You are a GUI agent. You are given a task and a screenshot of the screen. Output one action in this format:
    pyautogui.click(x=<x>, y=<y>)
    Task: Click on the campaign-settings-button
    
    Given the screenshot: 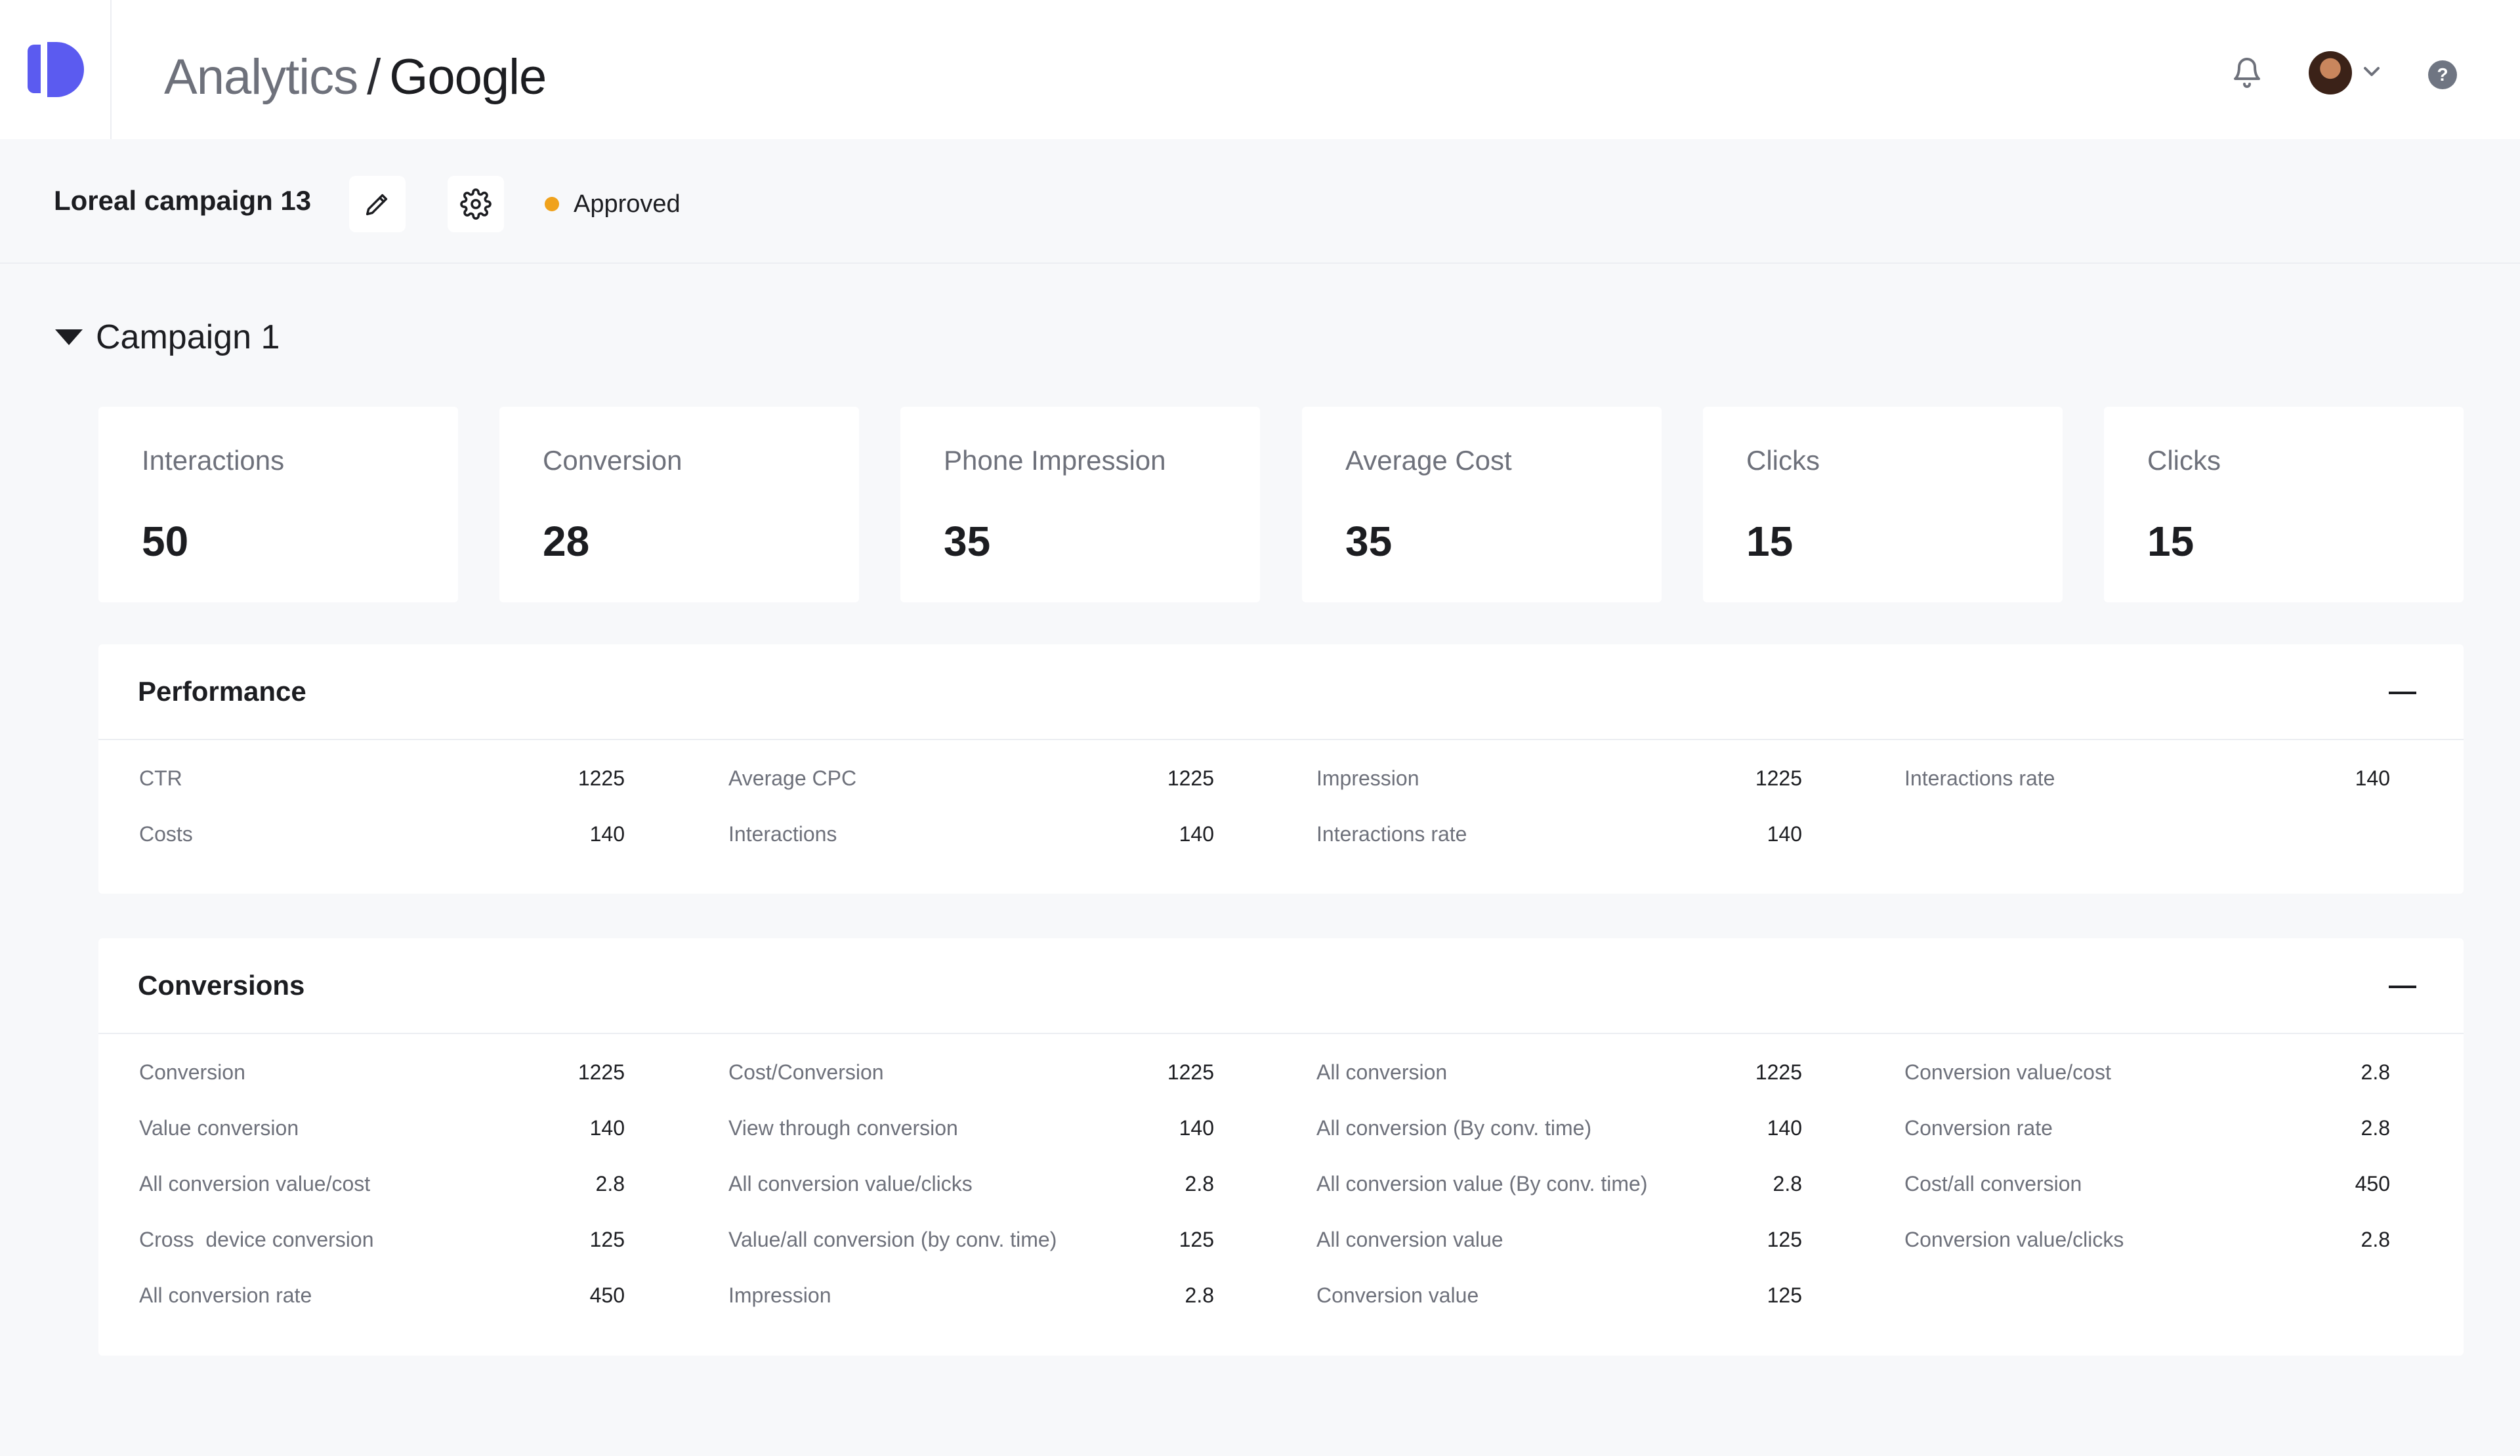 What is the action you would take?
    pyautogui.click(x=476, y=204)
    